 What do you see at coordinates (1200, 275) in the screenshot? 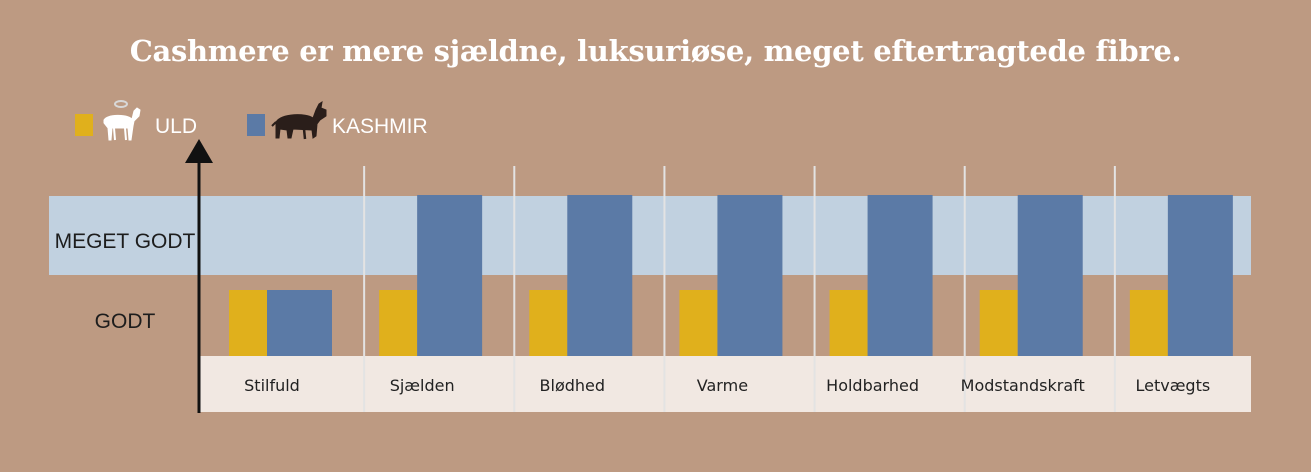
I see `bar-kashmir-letvaegts` at bounding box center [1200, 275].